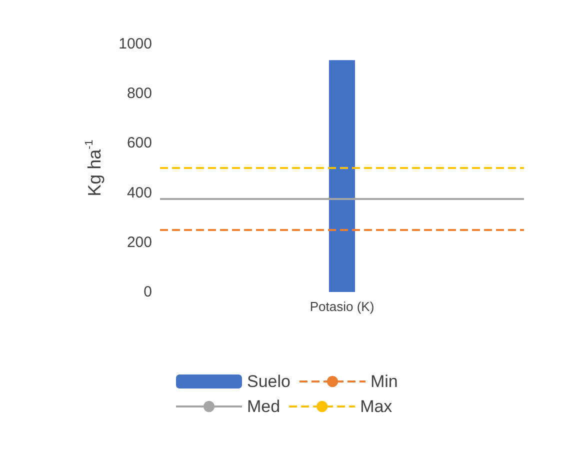 The image size is (584, 456). I want to click on legend-label: Min, so click(384, 381).